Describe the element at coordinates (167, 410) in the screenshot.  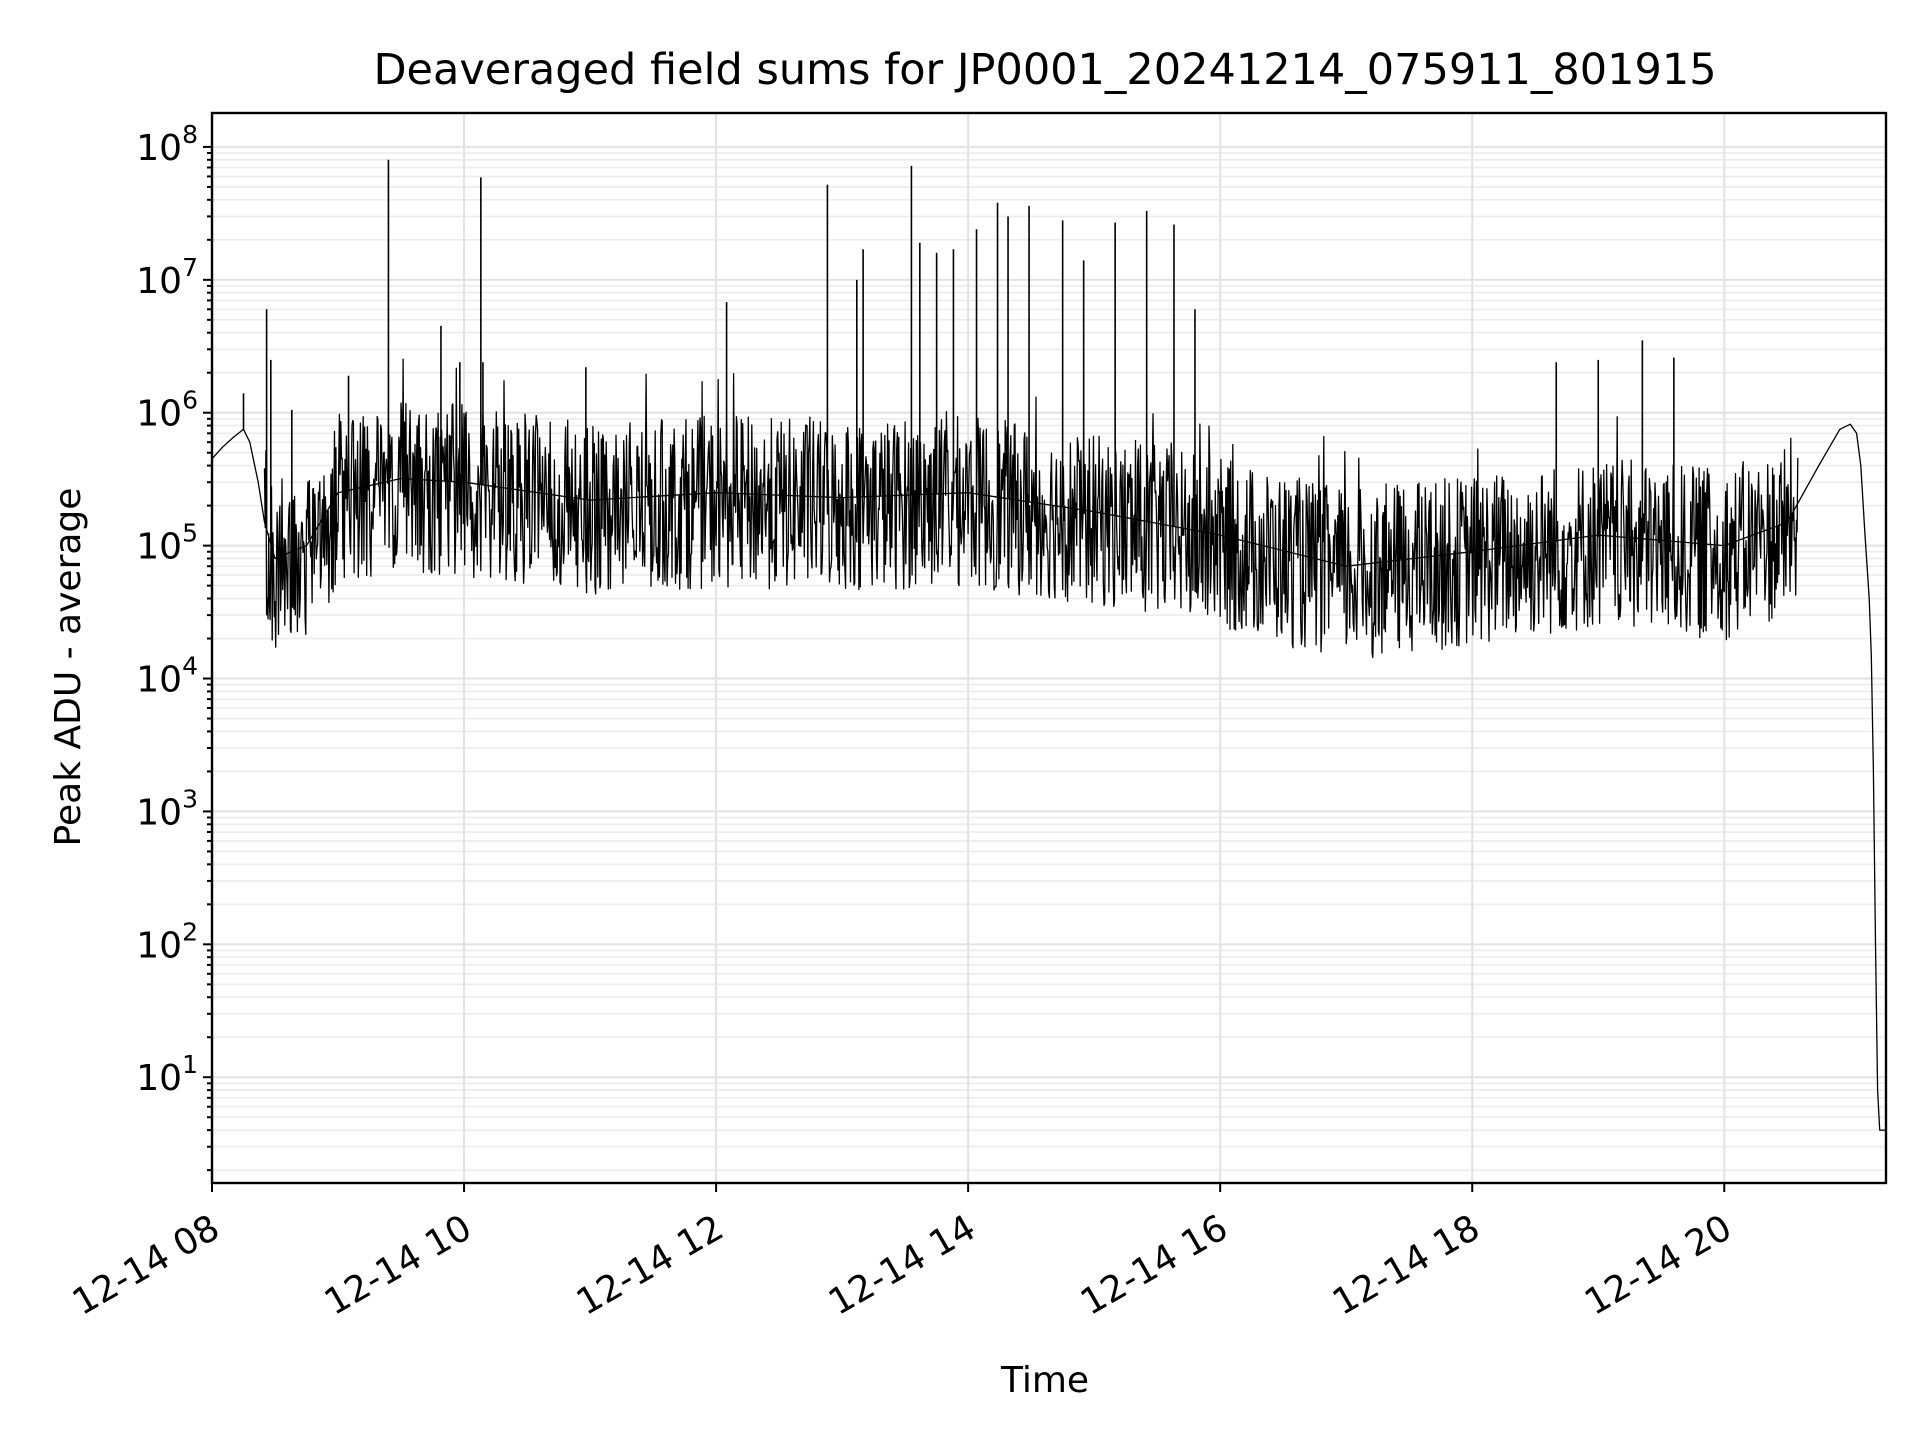
I see `y-tick-label: 10⁶` at that location.